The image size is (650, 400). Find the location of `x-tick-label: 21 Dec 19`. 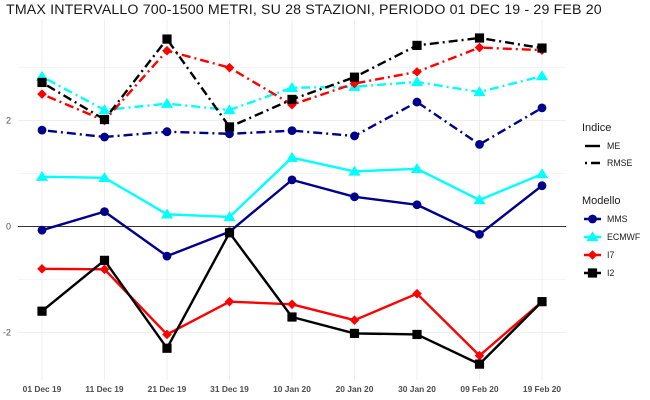

x-tick-label: 21 Dec 19 is located at coordinates (167, 389).